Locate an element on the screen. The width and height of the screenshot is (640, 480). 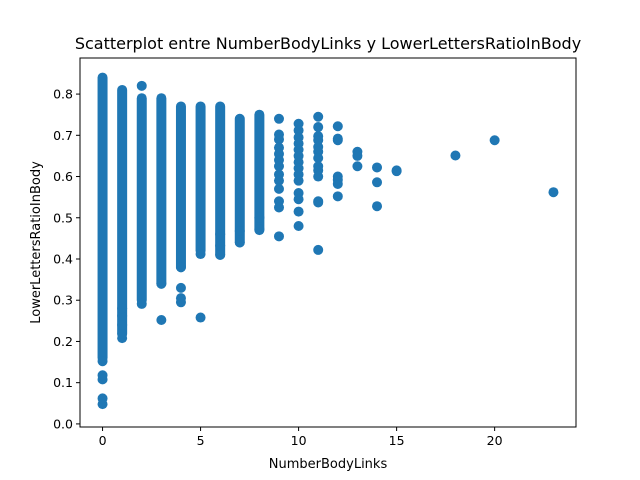
x-tick-label: 0 is located at coordinates (103, 440).